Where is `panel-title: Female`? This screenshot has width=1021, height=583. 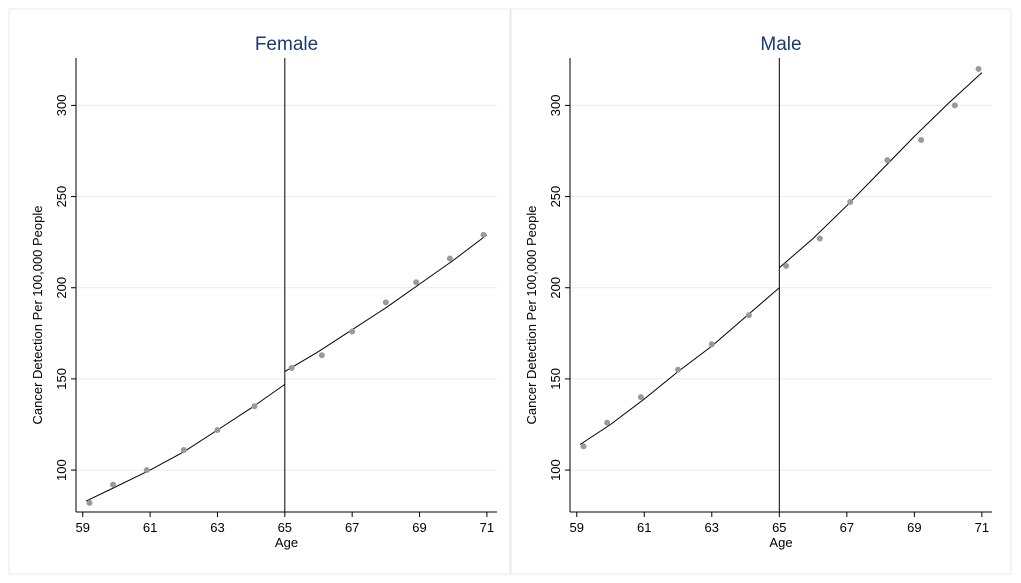 panel-title: Female is located at coordinates (286, 44).